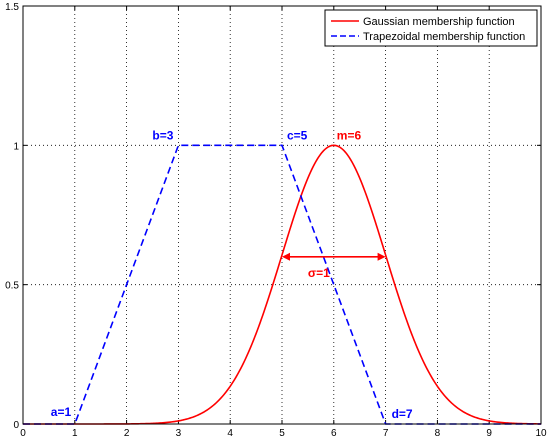 The image size is (547, 443). Describe the element at coordinates (489, 433) in the screenshot. I see `x-tick-label: 9` at that location.